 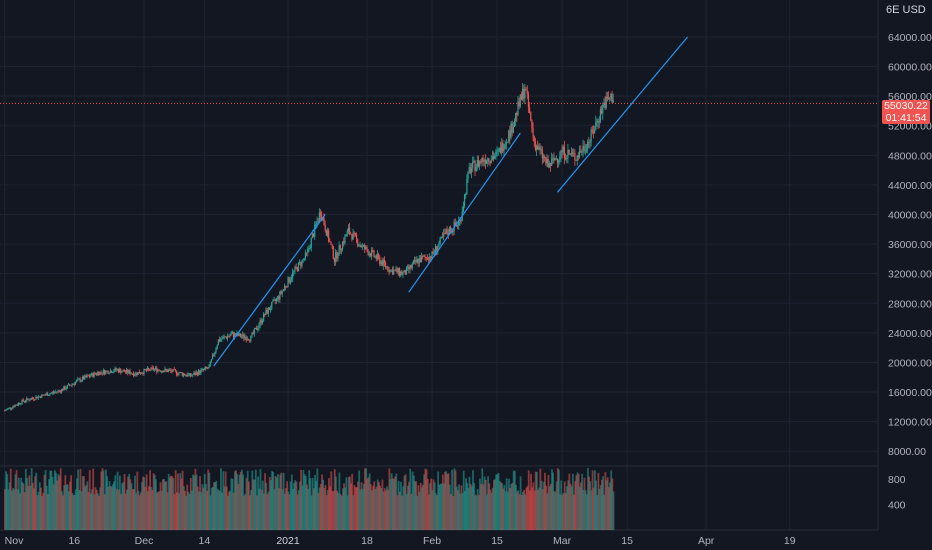 What do you see at coordinates (909, 10) in the screenshot?
I see `currency-label: 6E USD` at bounding box center [909, 10].